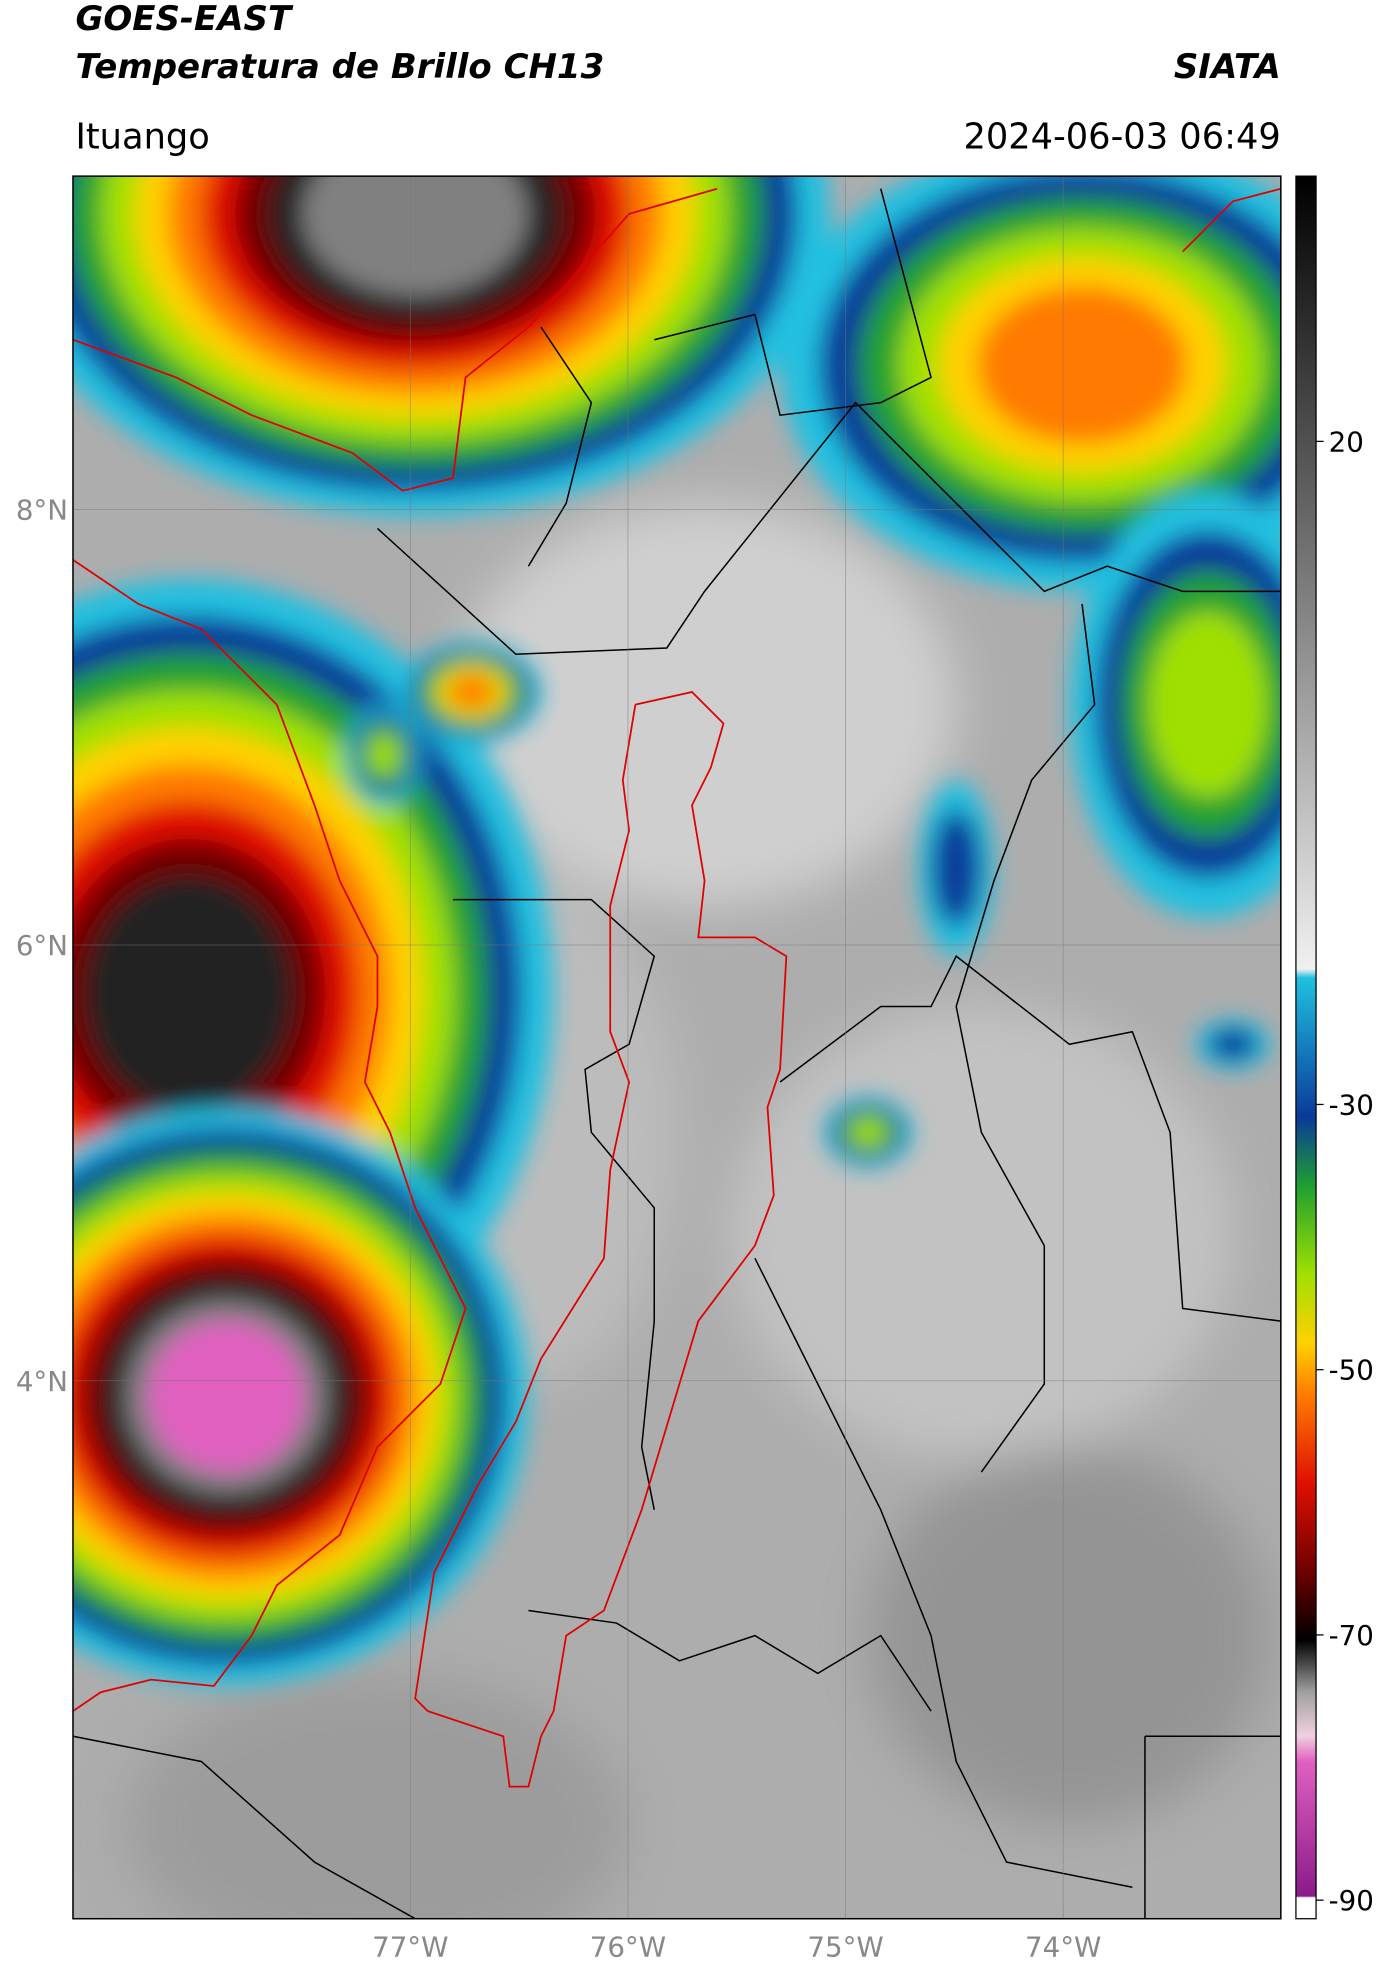 The height and width of the screenshot is (1981, 1384). I want to click on title-line2: Temperatura de Brillo CH13, so click(339, 67).